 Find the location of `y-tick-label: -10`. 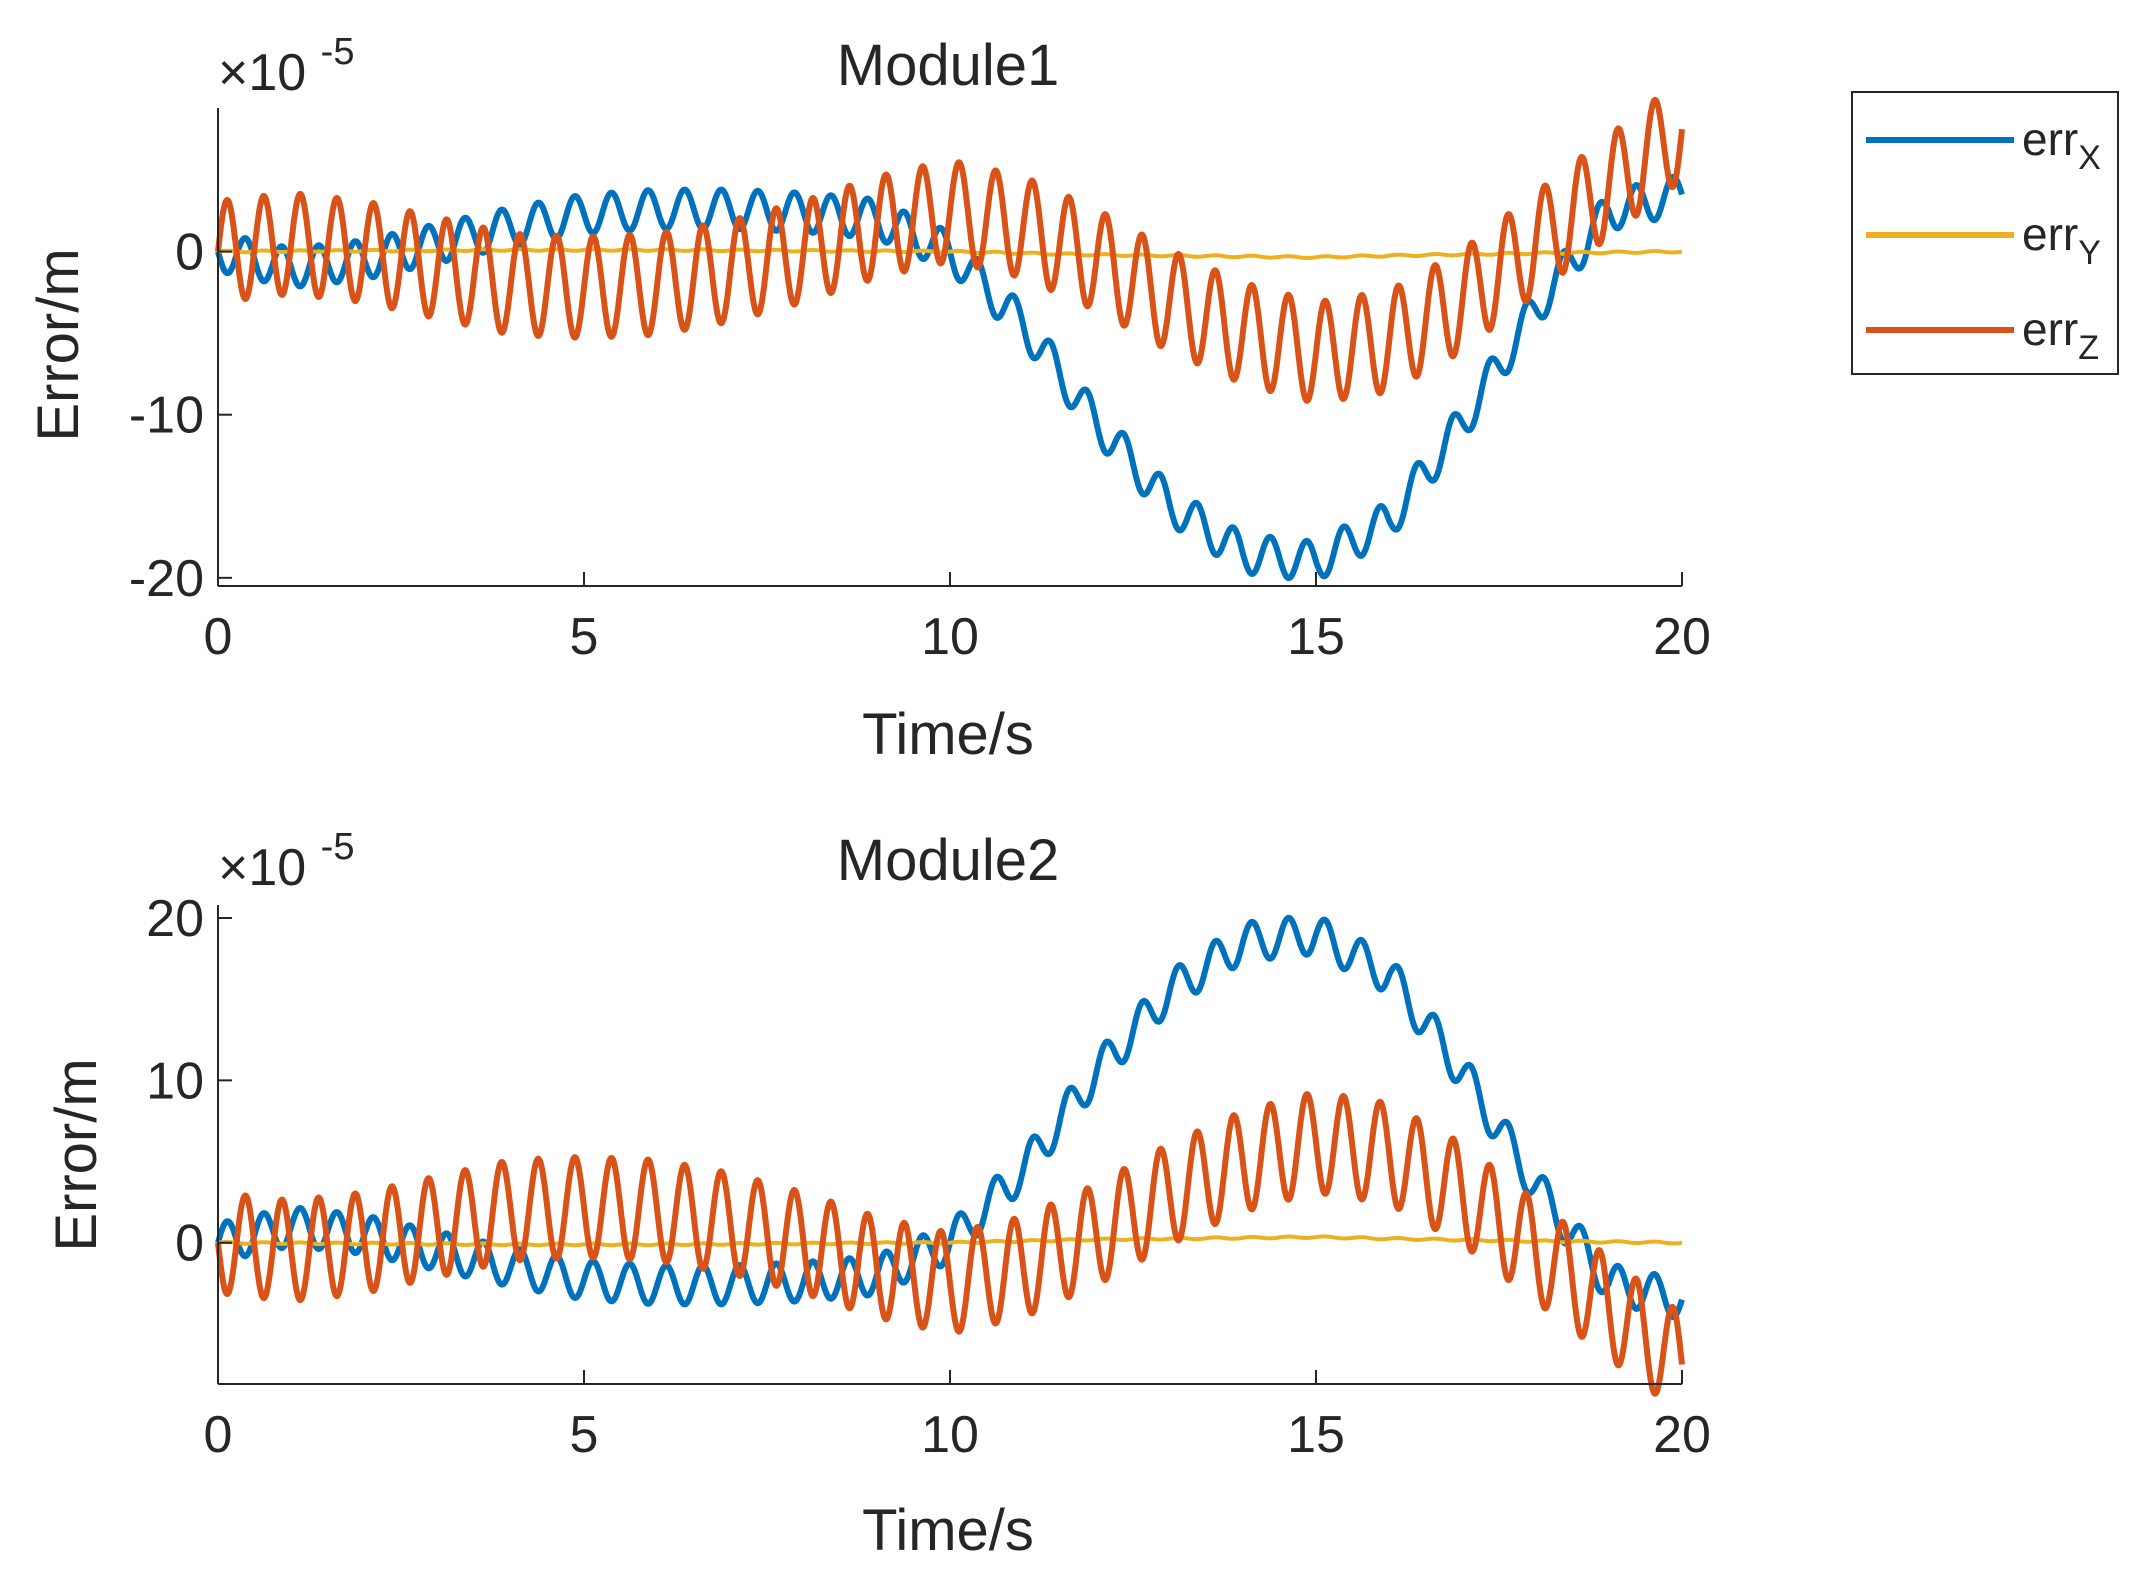

y-tick-label: -10 is located at coordinates (166, 416).